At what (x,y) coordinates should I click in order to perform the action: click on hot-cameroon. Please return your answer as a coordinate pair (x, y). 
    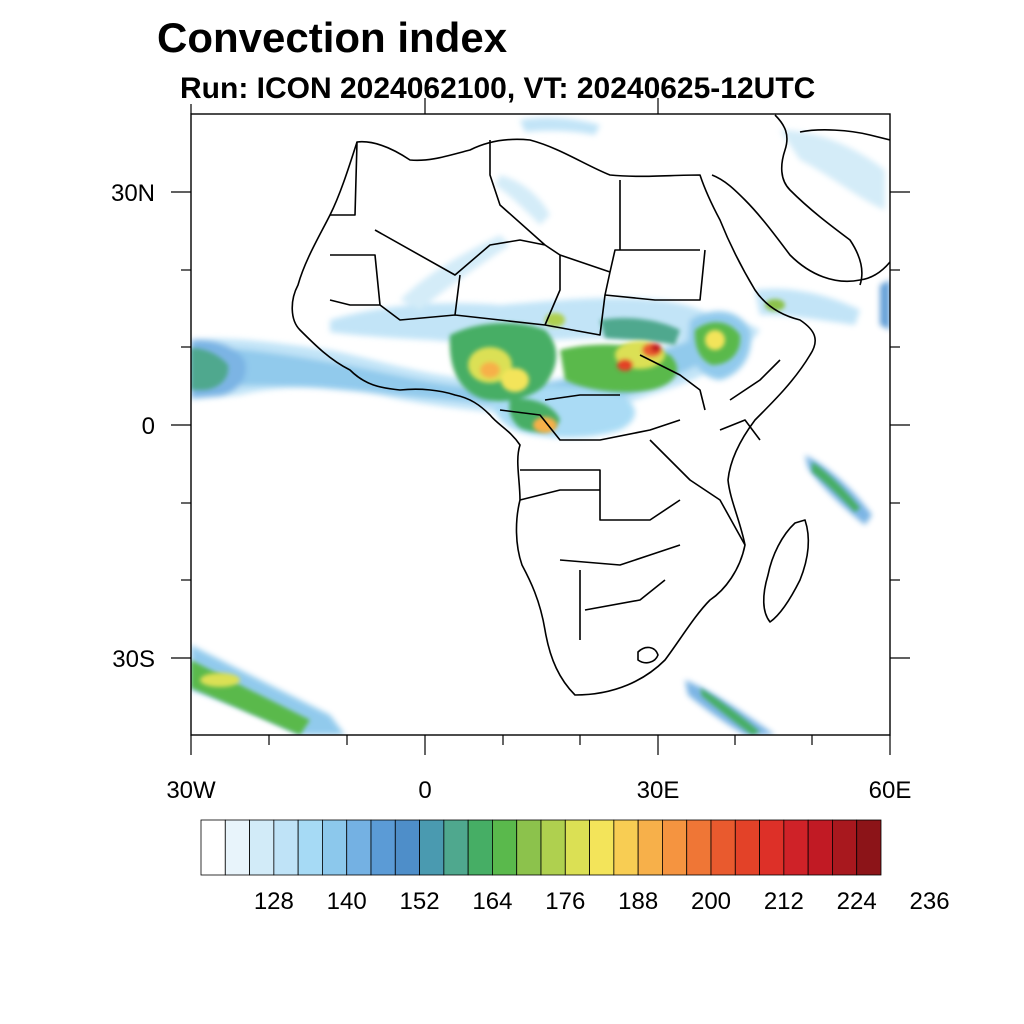
    Looking at the image, I should click on (515, 380).